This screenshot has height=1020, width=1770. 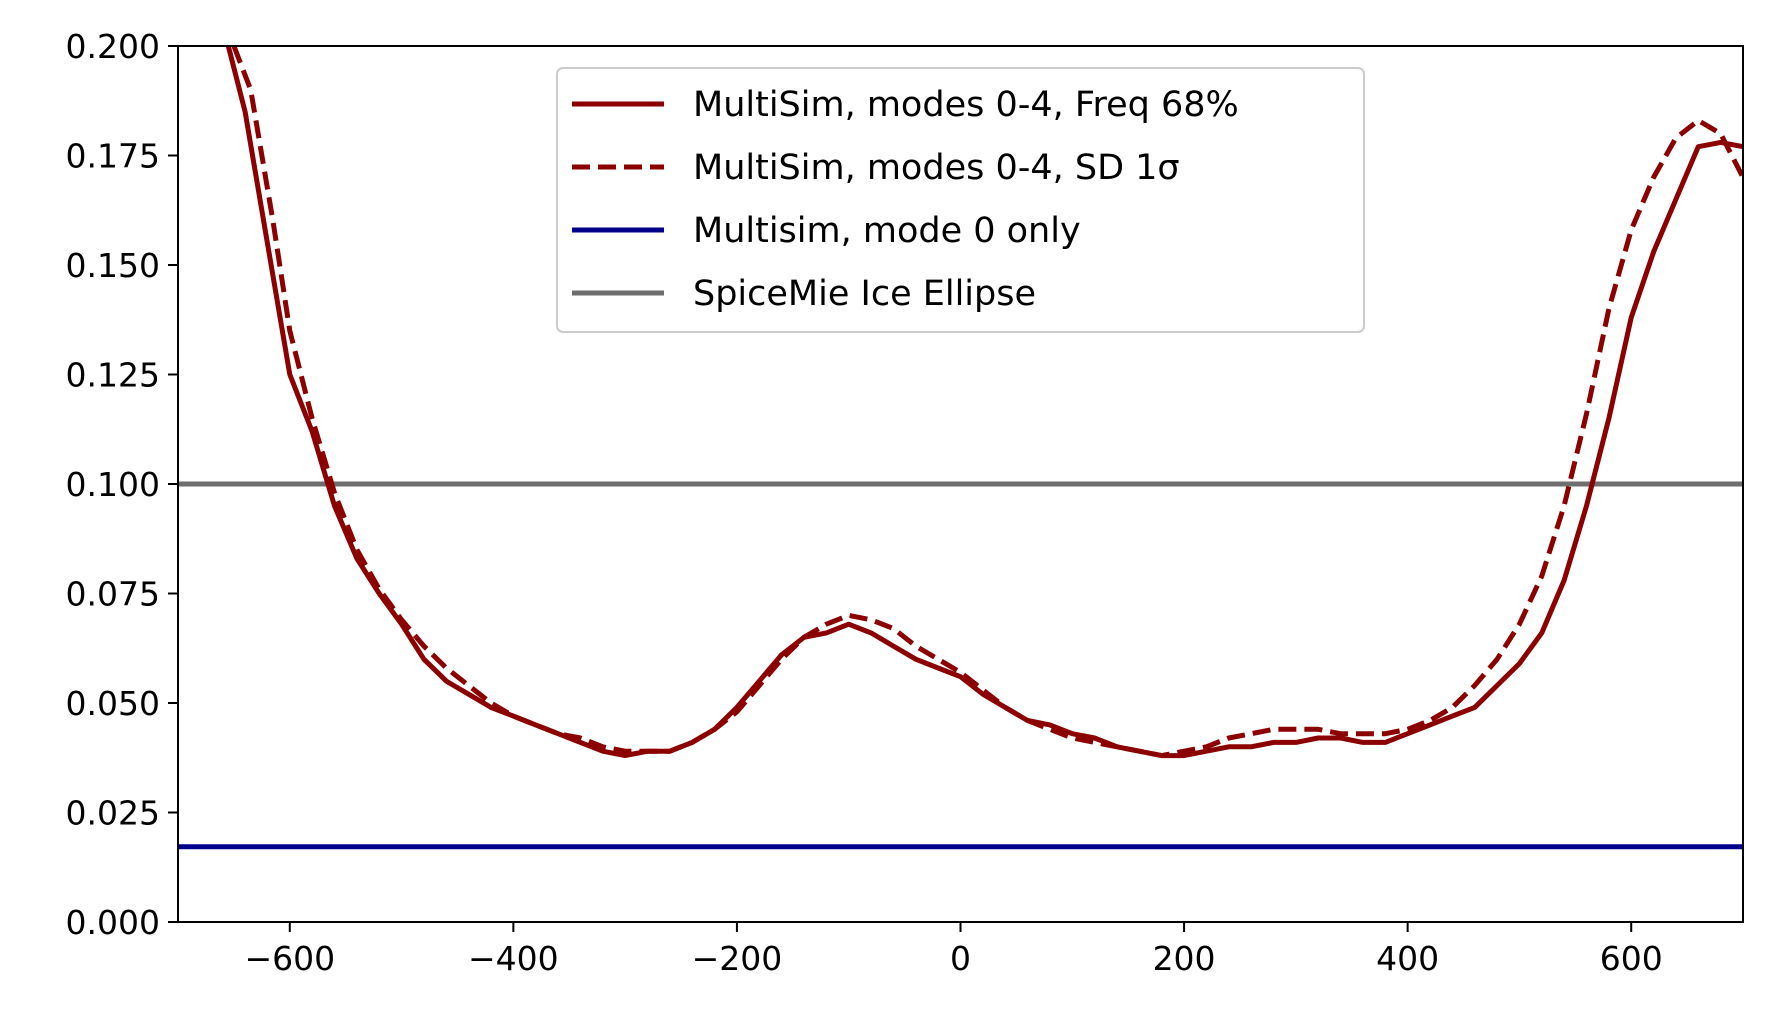 I want to click on y-tick-label: 0.175, so click(x=113, y=156).